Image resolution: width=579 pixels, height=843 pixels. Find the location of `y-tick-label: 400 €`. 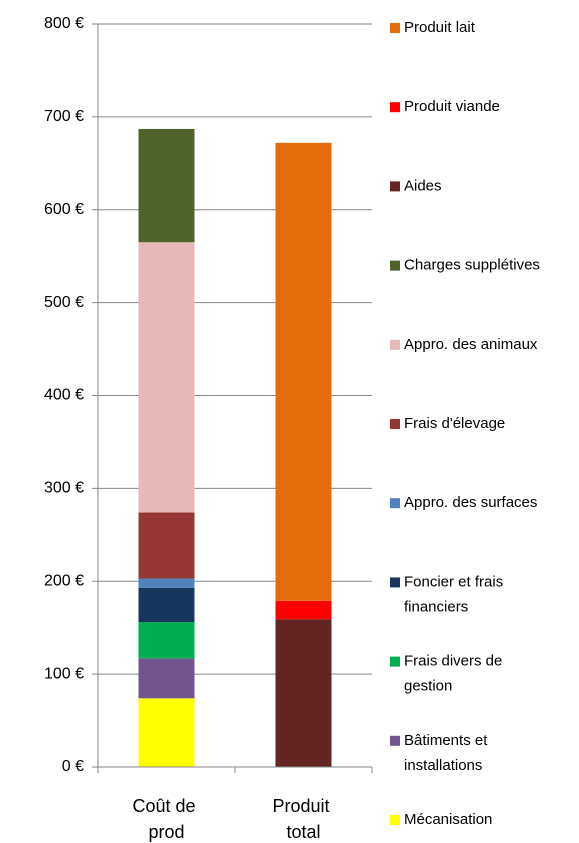

y-tick-label: 400 € is located at coordinates (64, 395).